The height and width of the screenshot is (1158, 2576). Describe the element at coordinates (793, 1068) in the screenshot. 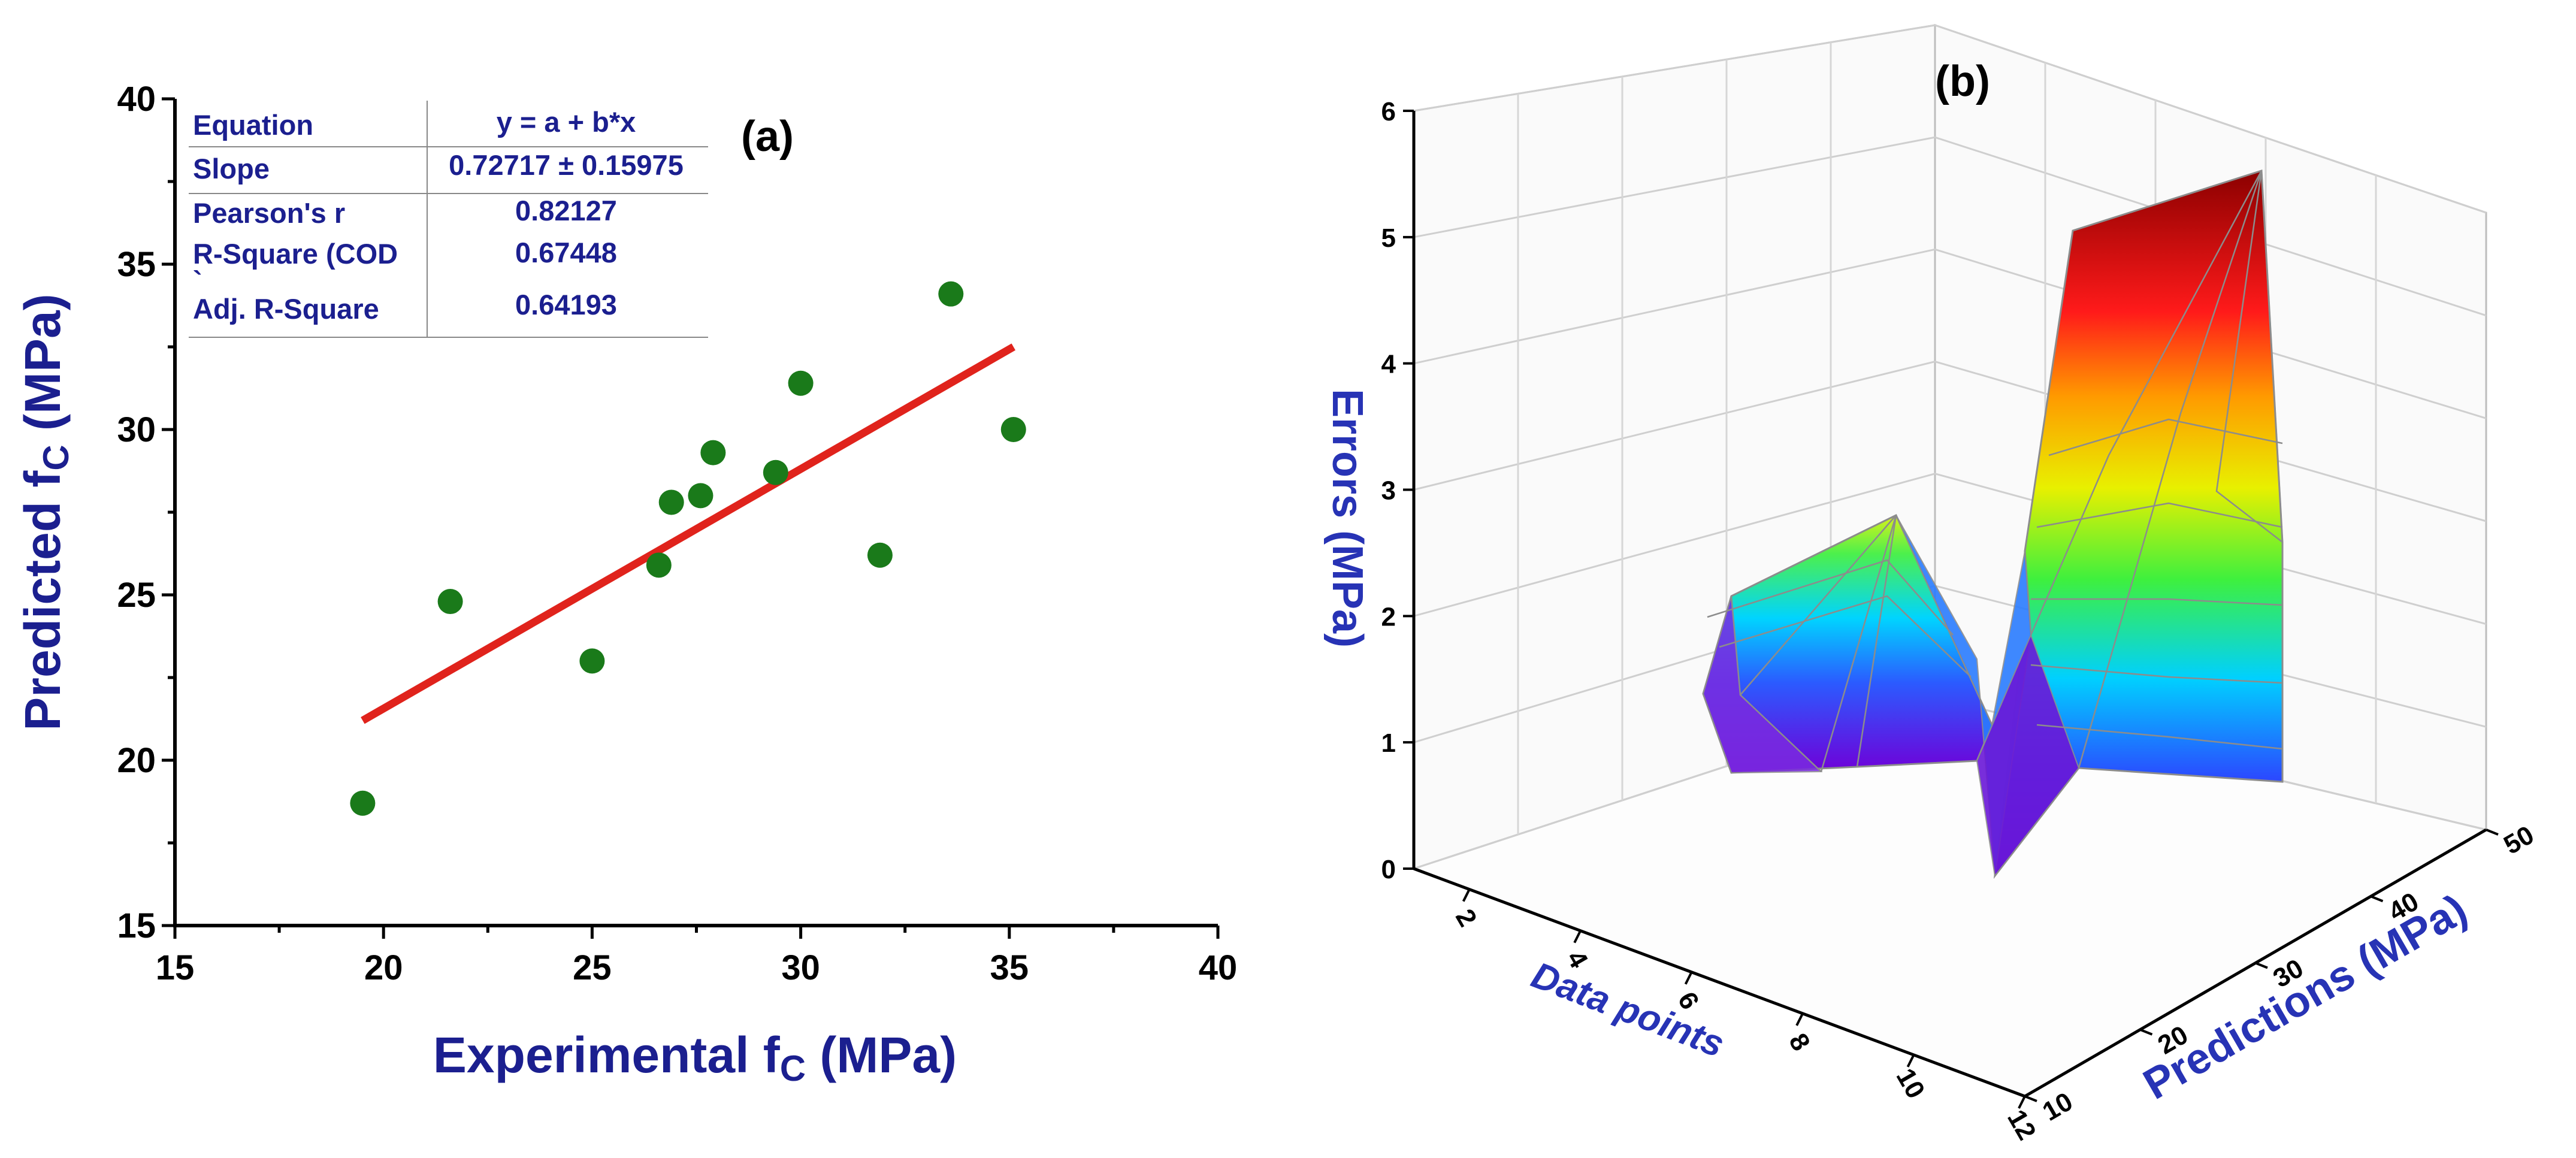

I see `x-axis-title-sub: C` at that location.